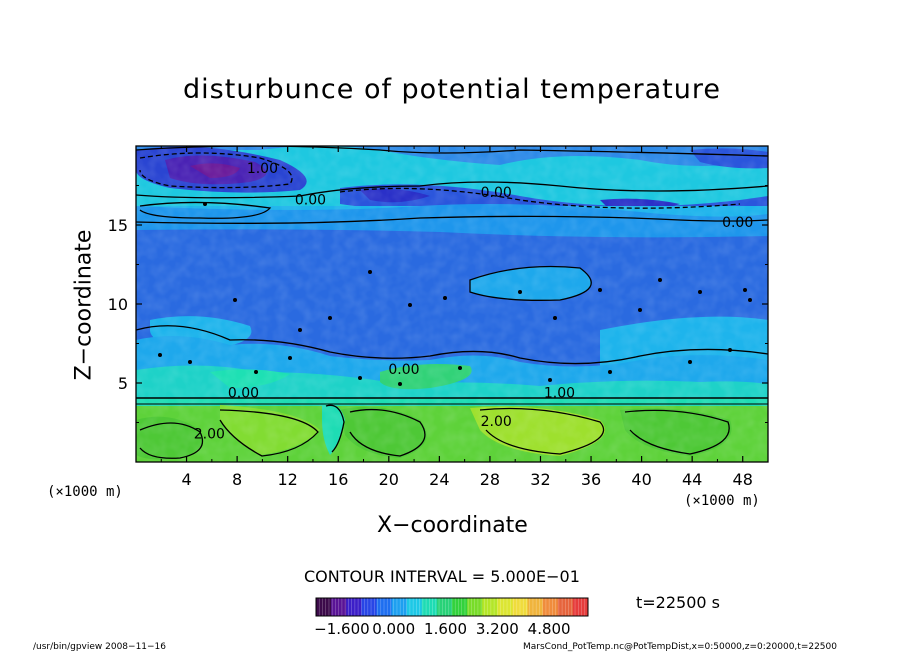 This screenshot has height=654, width=904. I want to click on chart-title: disturbunce of potential temperature, so click(452, 89).